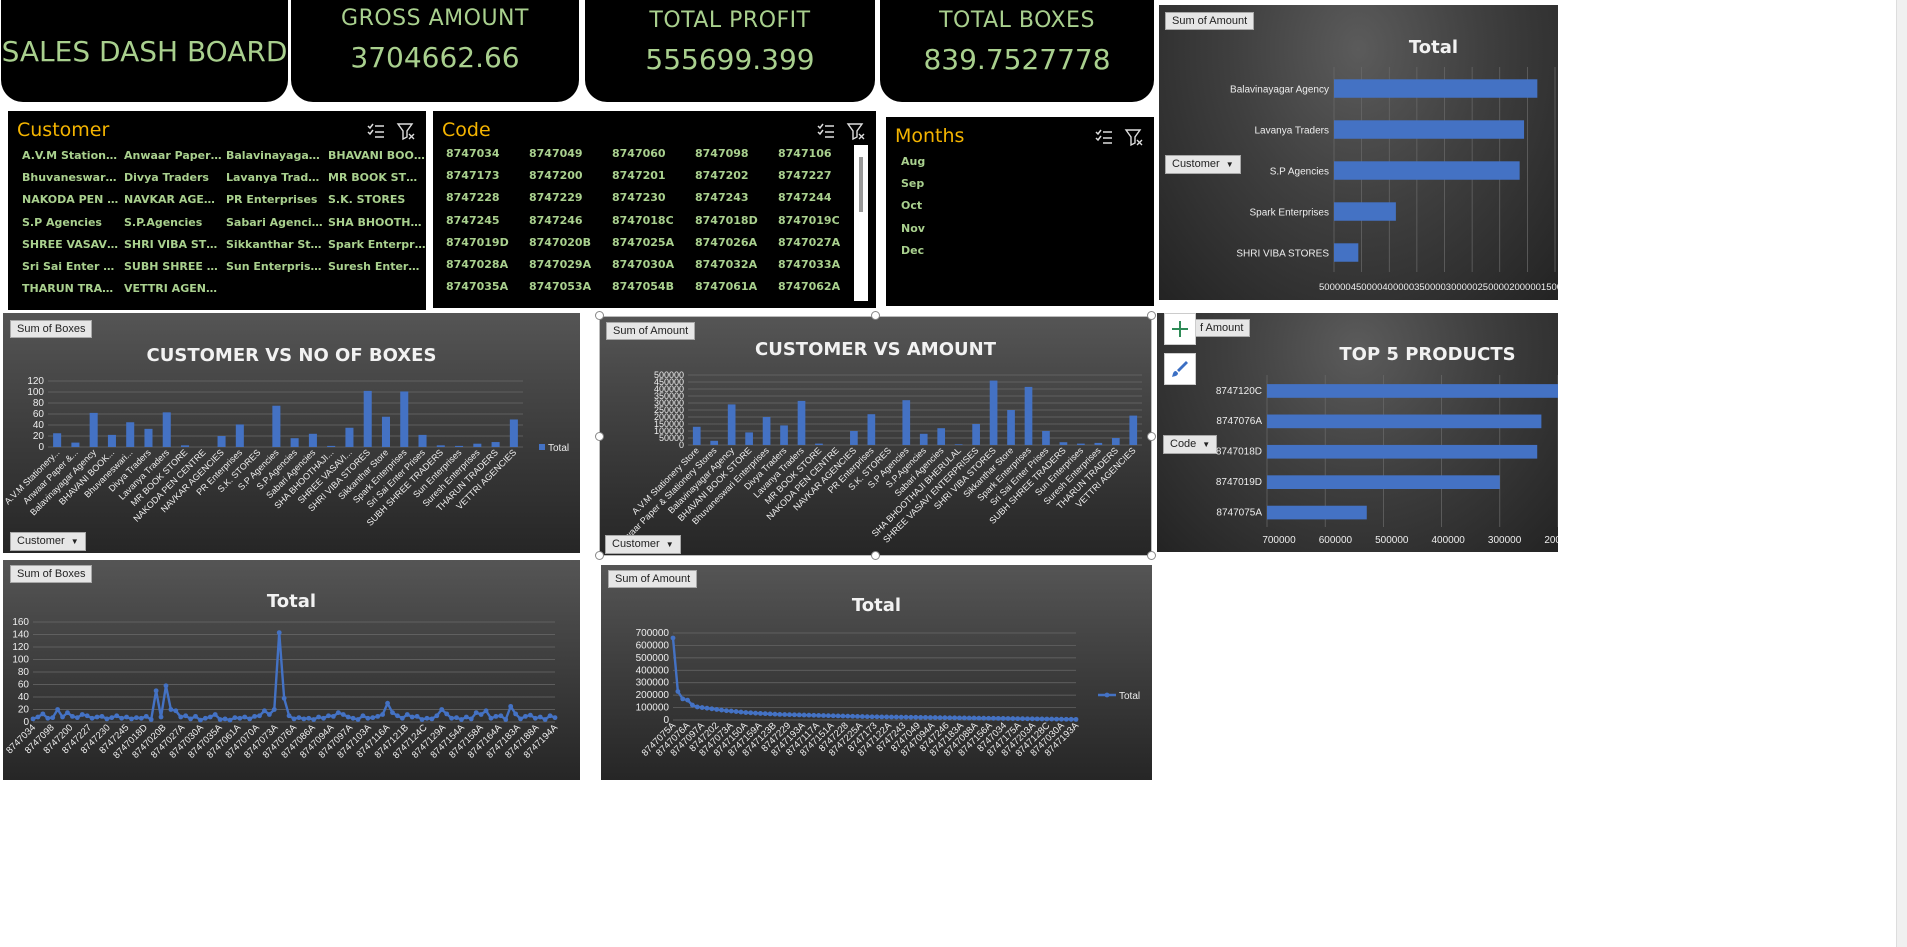  Describe the element at coordinates (560, 287) in the screenshot. I see `slicer-item: 8747053A` at that location.